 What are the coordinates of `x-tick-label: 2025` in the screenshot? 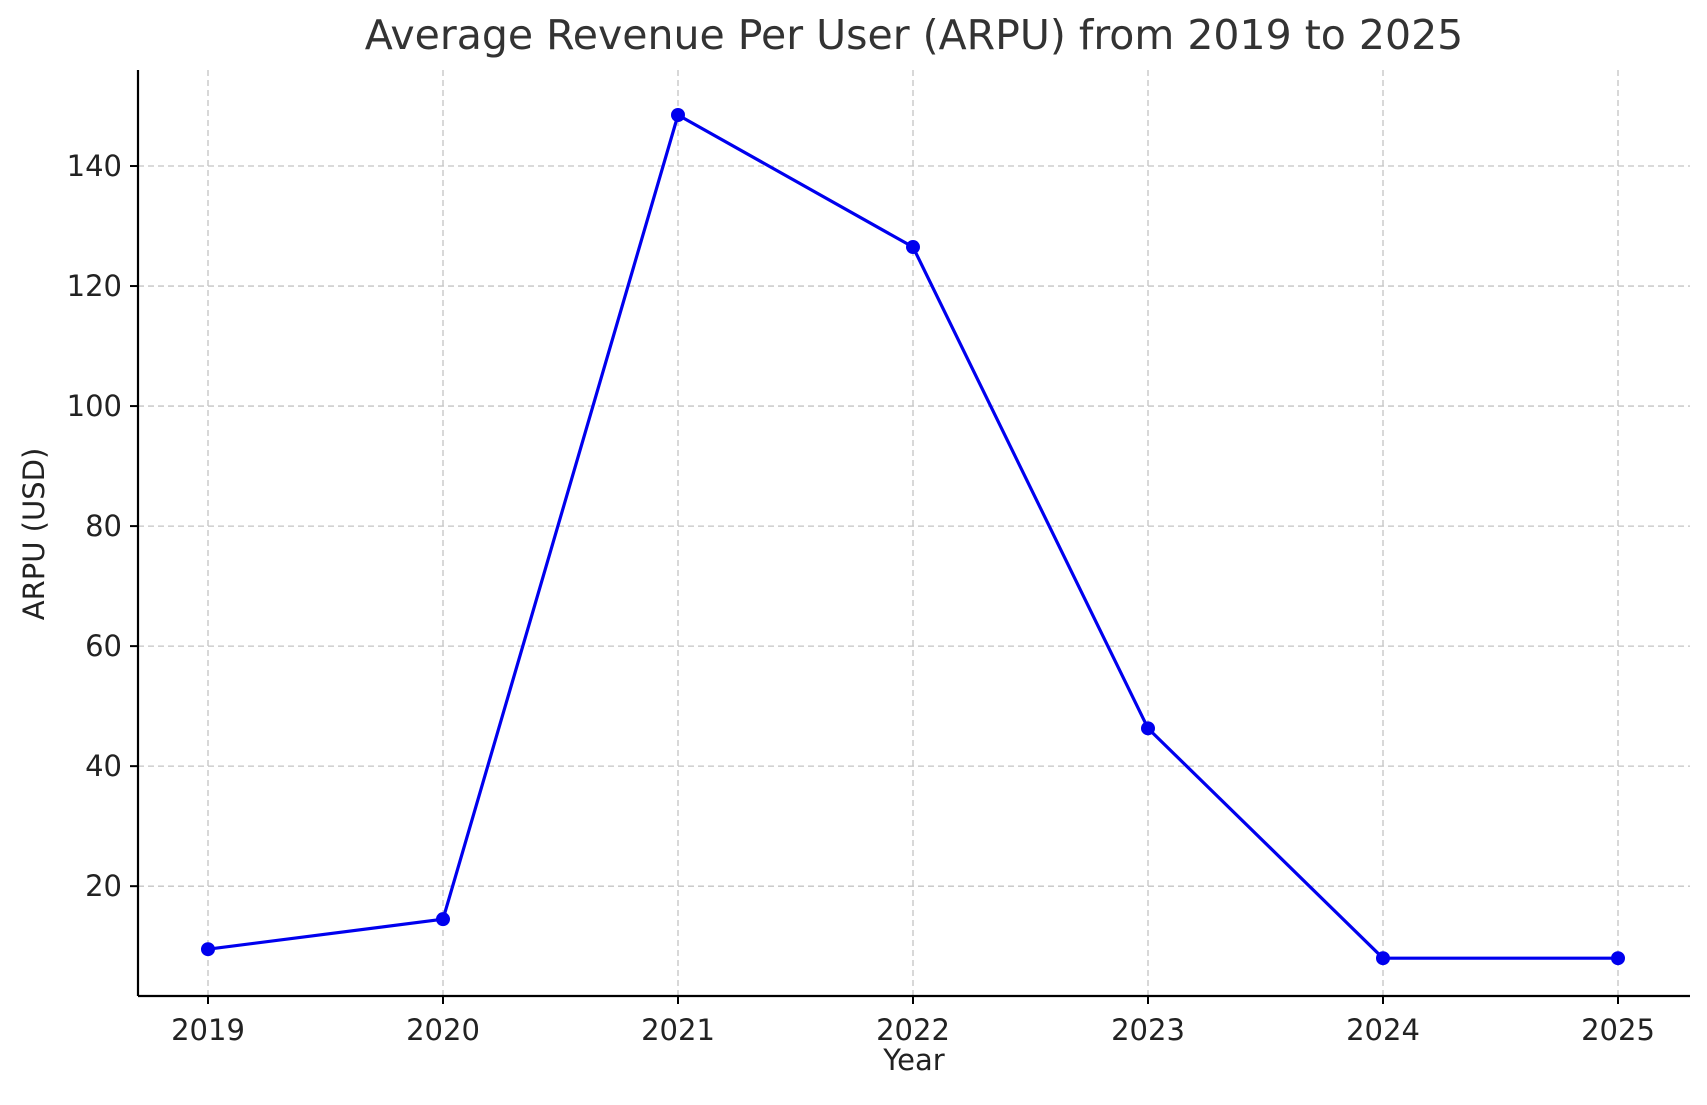 It's located at (1618, 1030).